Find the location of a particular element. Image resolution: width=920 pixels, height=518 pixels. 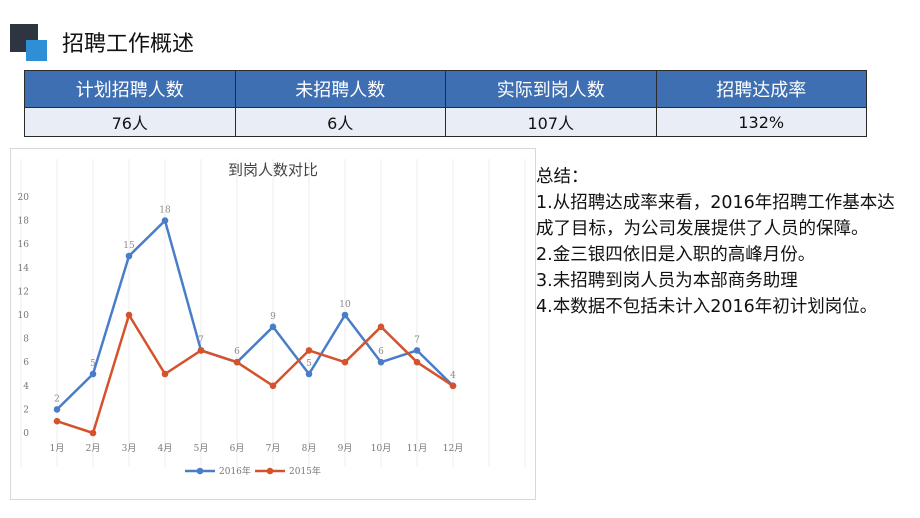

y-tick-label: 8 is located at coordinates (26, 340).